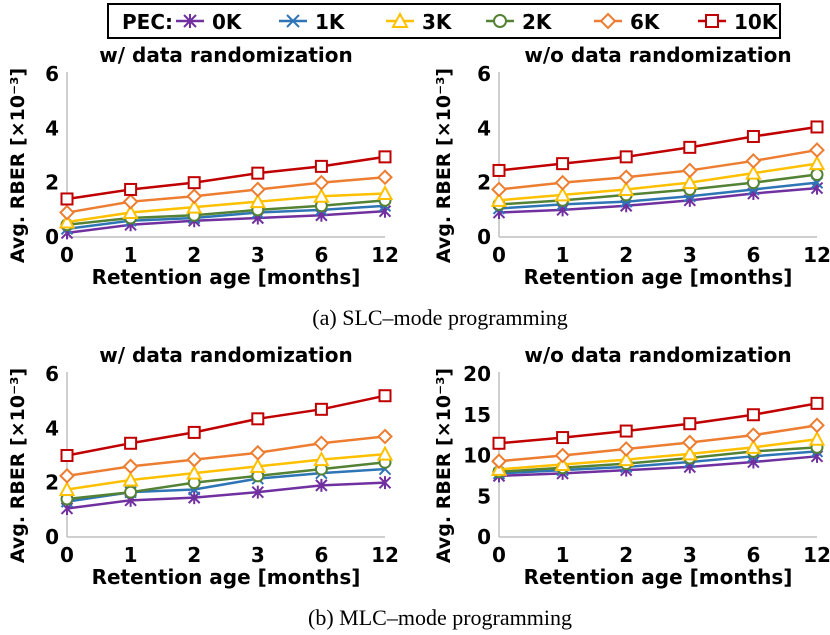  I want to click on legend-entry-label: 3K, so click(437, 22).